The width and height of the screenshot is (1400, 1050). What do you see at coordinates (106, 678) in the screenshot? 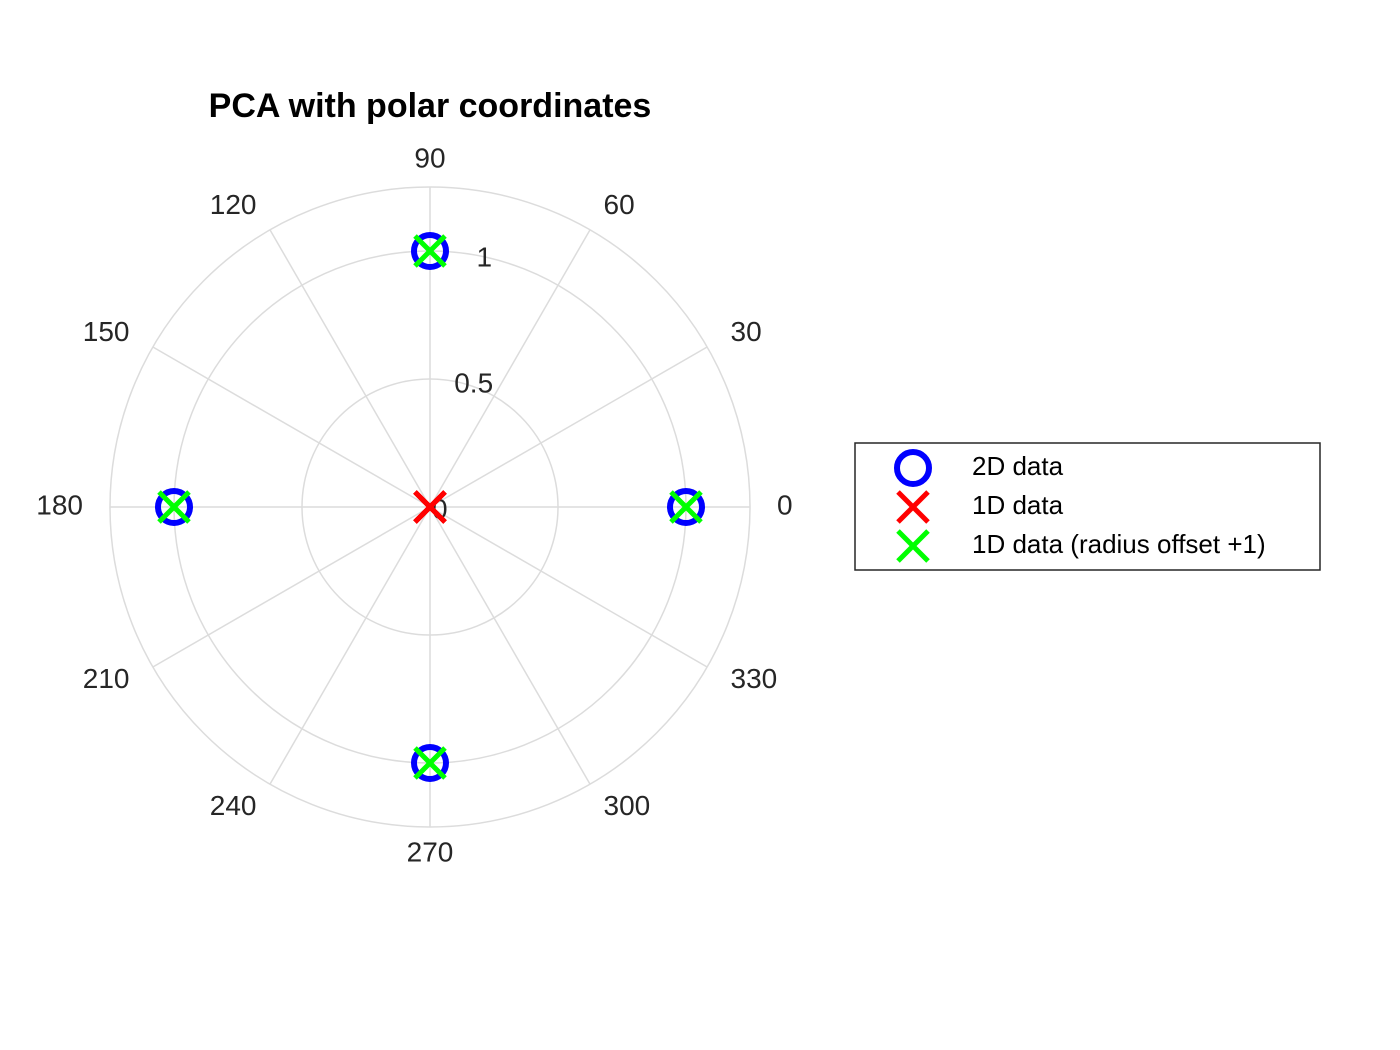
I see `theta-tick-label-210: 210` at bounding box center [106, 678].